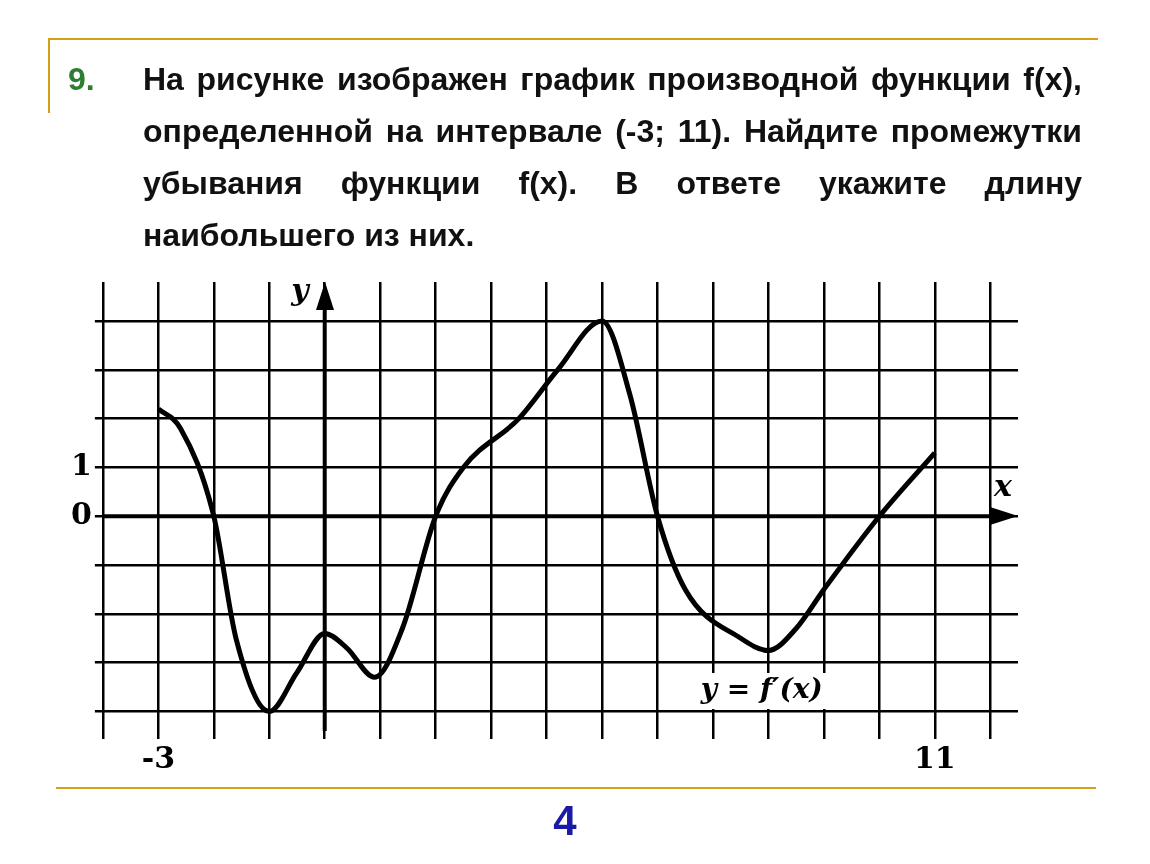  I want to click on x-tick-label: -3, so click(158, 757).